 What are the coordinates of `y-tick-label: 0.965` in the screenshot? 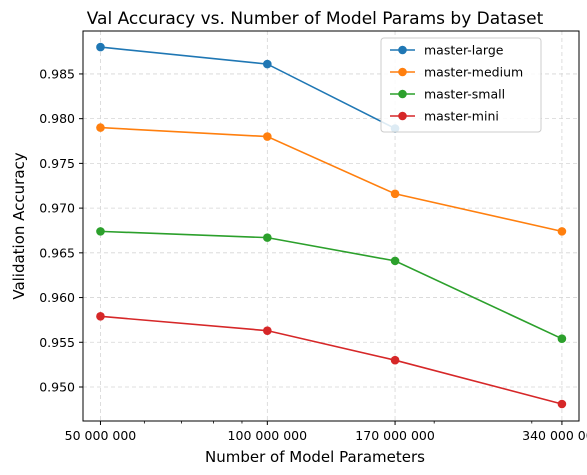 It's located at (57, 252).